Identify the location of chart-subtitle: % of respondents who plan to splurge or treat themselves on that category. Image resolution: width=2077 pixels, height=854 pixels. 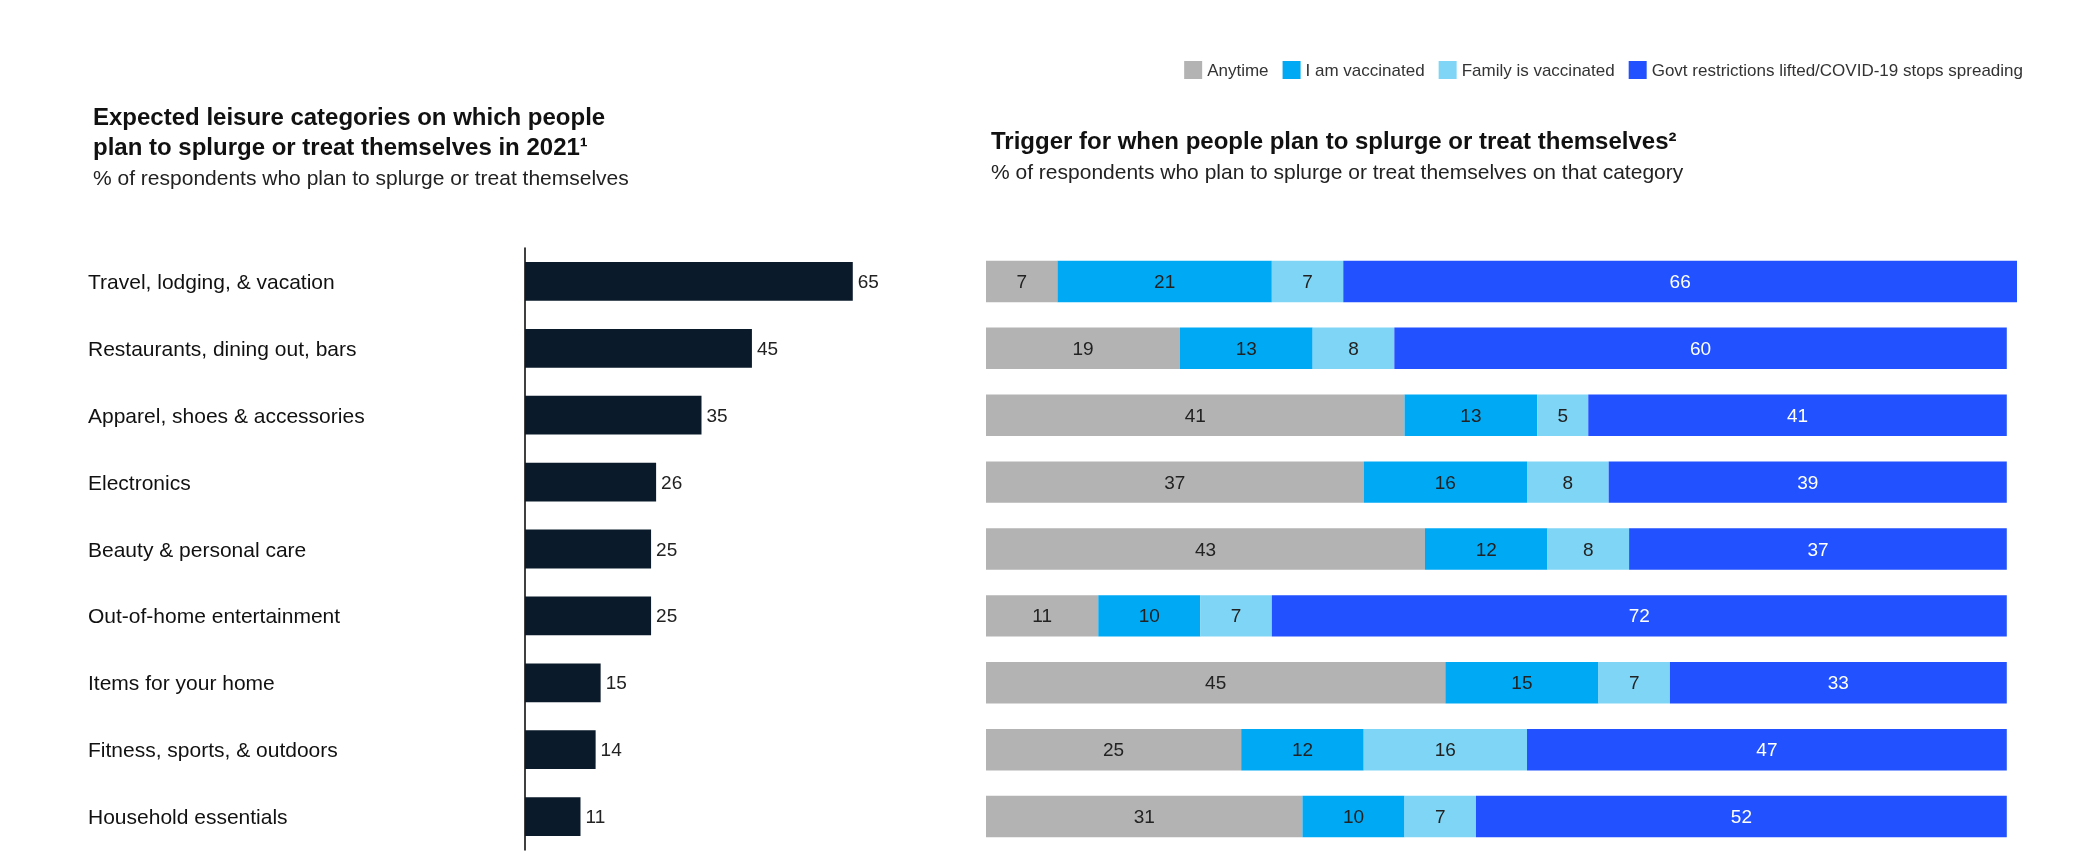
(1337, 171).